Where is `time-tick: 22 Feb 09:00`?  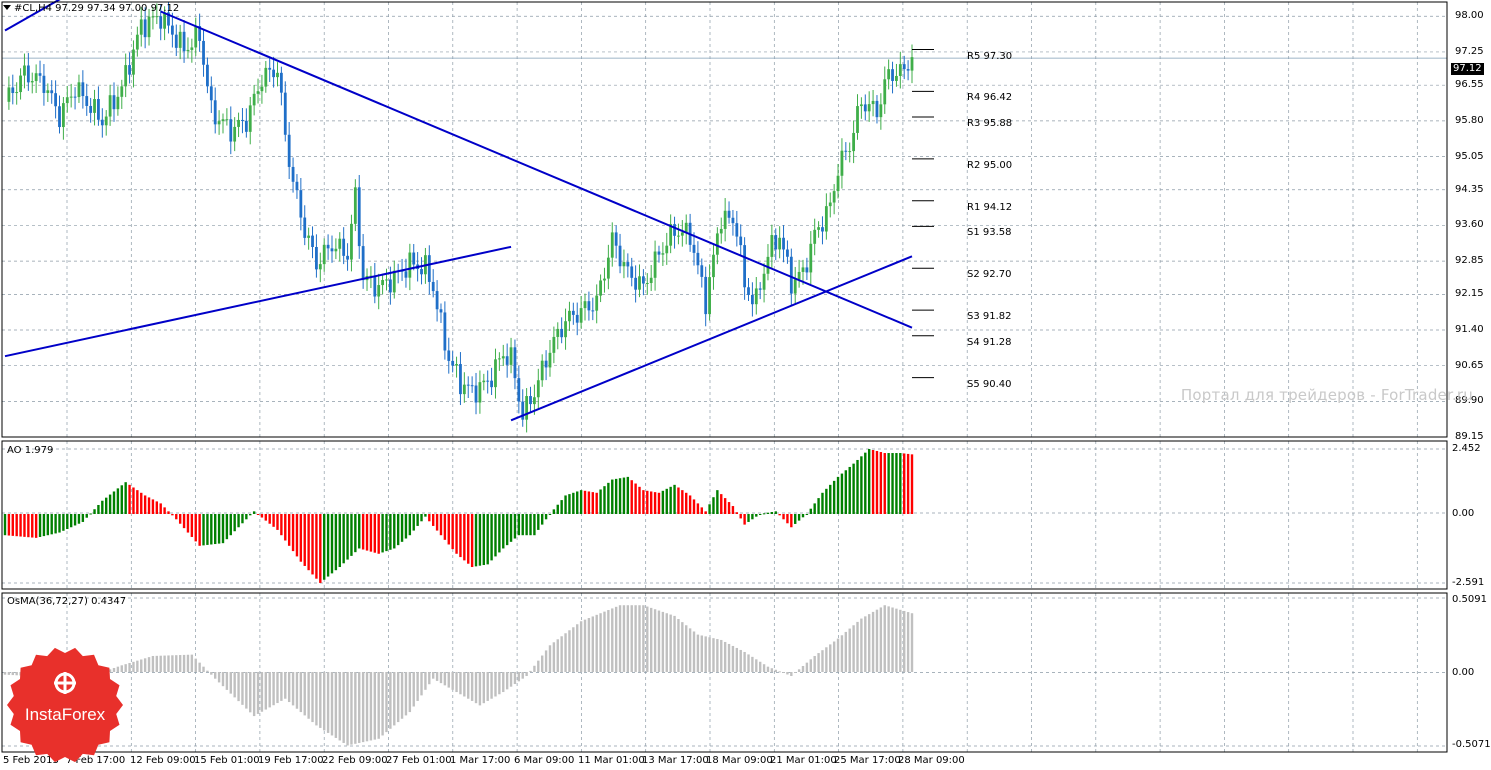 time-tick: 22 Feb 09:00 is located at coordinates (355, 760).